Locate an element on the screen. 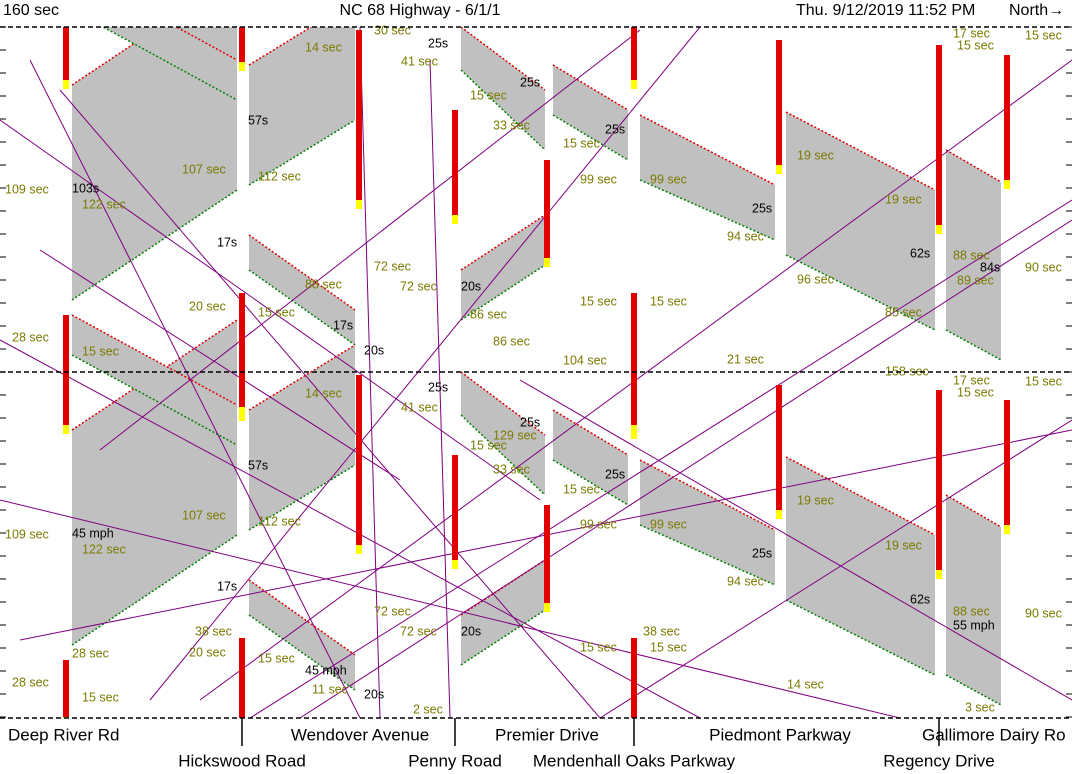 The height and width of the screenshot is (774, 1072). annotation: 109 sec is located at coordinates (27, 189).